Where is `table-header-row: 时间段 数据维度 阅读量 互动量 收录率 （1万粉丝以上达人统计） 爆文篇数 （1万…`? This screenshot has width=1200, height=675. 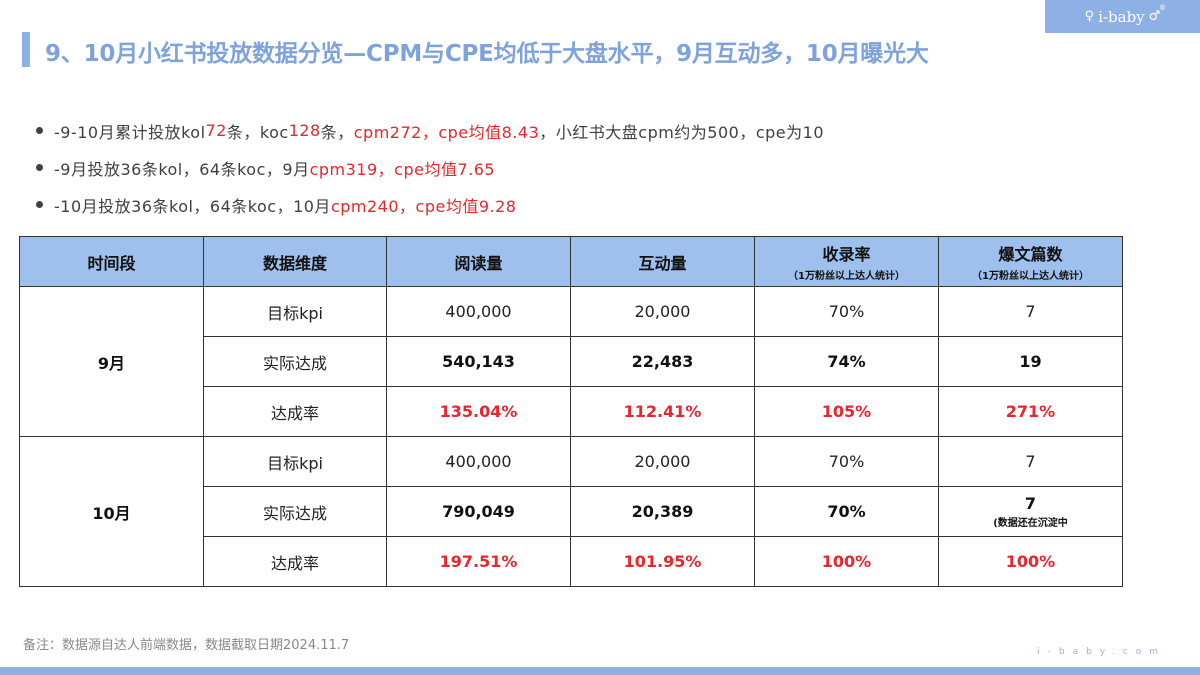
table-header-row: 时间段 数据维度 阅读量 互动量 收录率 （1万粉丝以上达人统计） 爆文篇数 （1万… is located at coordinates (571, 261).